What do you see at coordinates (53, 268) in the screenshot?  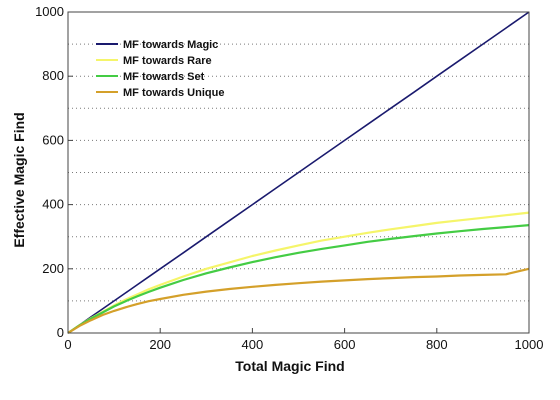 I see `y-tick-label: 200` at bounding box center [53, 268].